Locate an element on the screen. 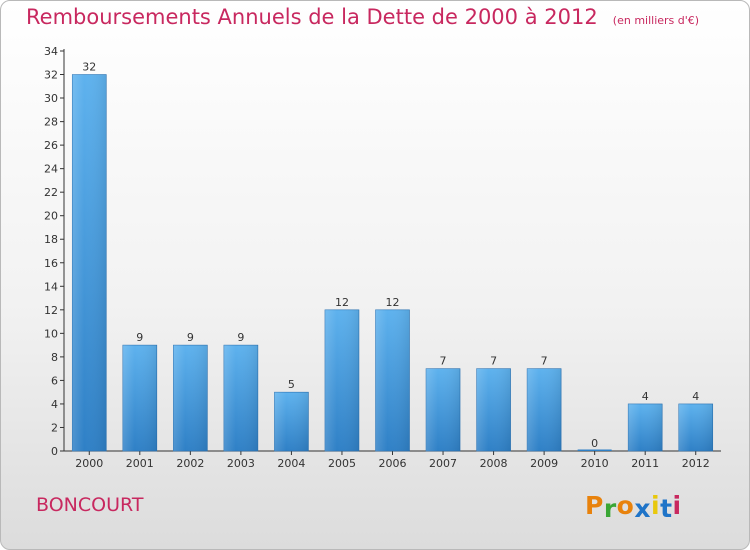 The image size is (750, 550). y-tick-label: 10 is located at coordinates (51, 333).